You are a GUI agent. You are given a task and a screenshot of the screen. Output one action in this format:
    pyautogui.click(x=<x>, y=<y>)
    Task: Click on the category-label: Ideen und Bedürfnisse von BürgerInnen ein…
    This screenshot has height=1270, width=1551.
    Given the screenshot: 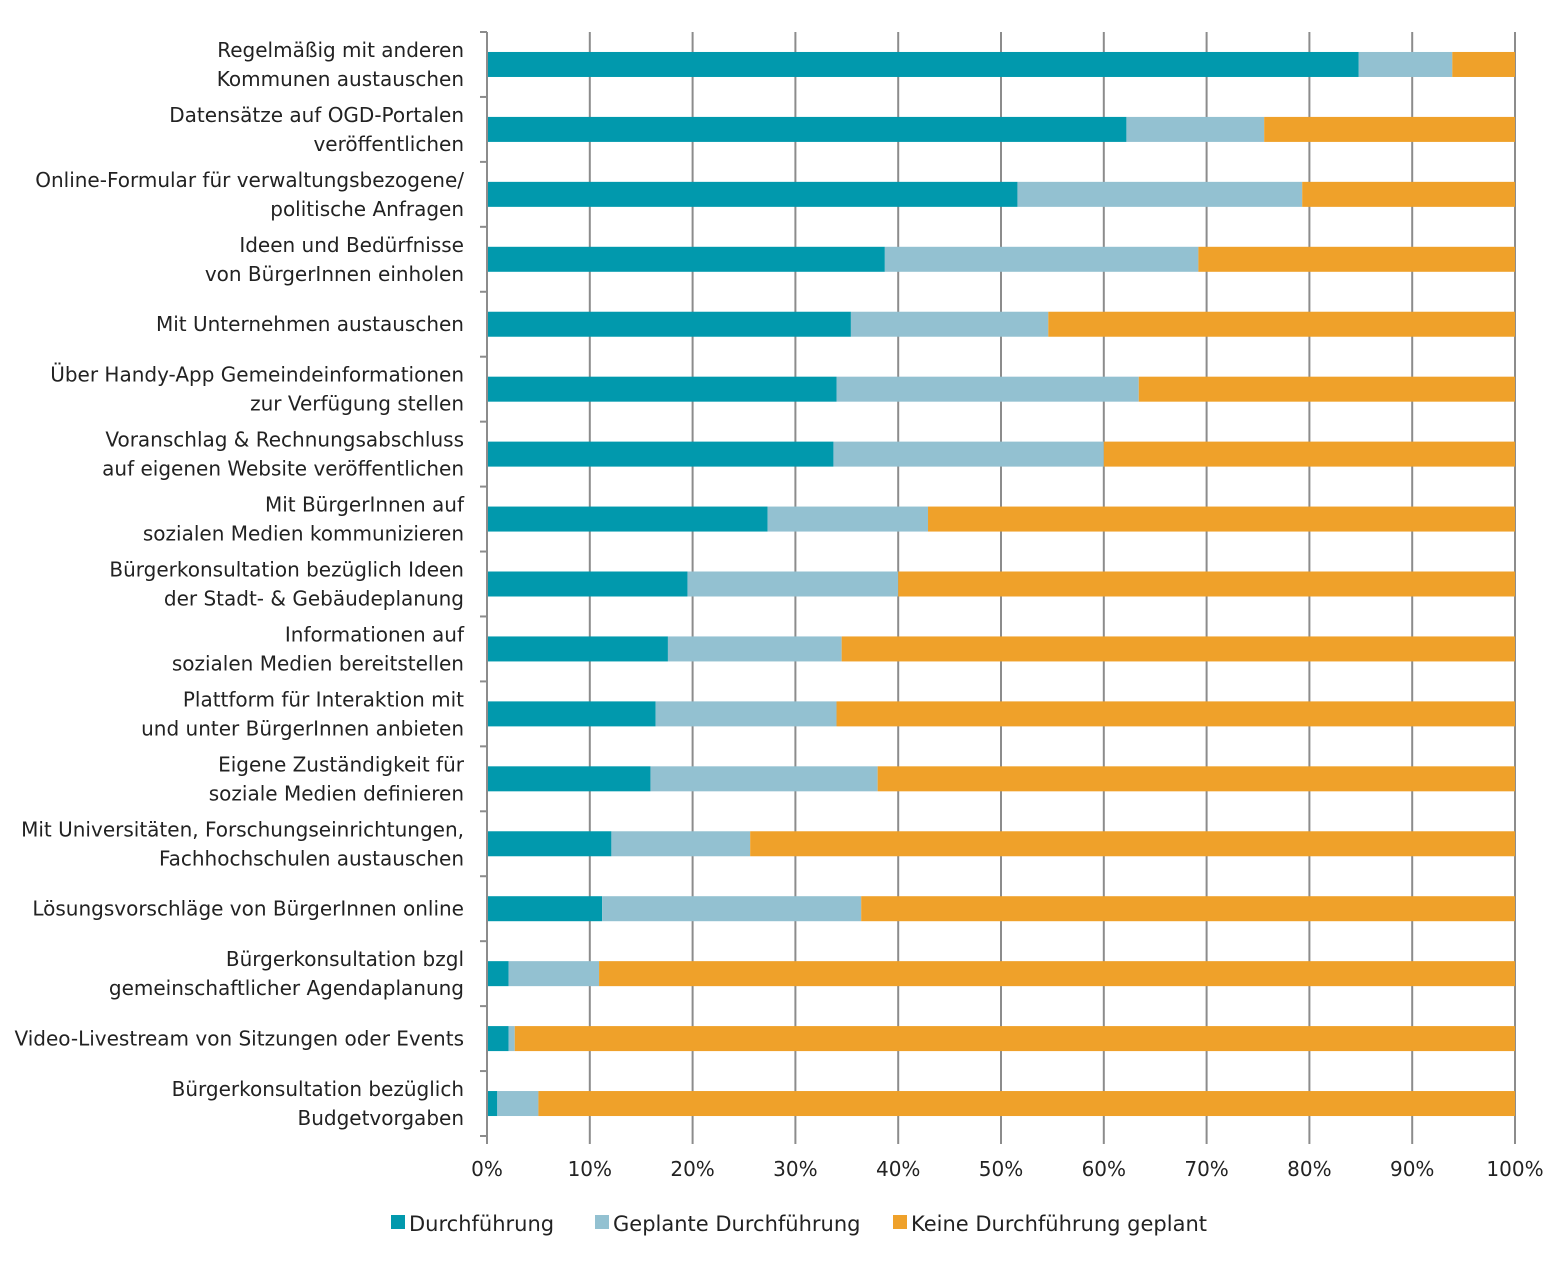 What is the action you would take?
    pyautogui.click(x=334, y=259)
    